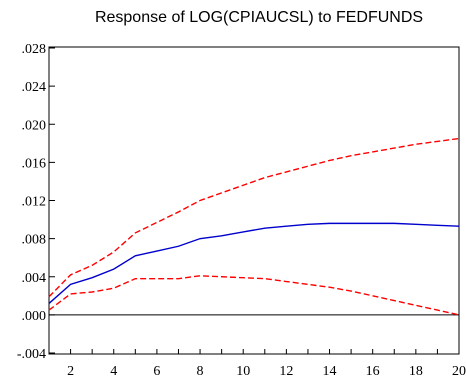 The width and height of the screenshot is (466, 385). Describe the element at coordinates (330, 371) in the screenshot. I see `x-tick-label: 14` at that location.